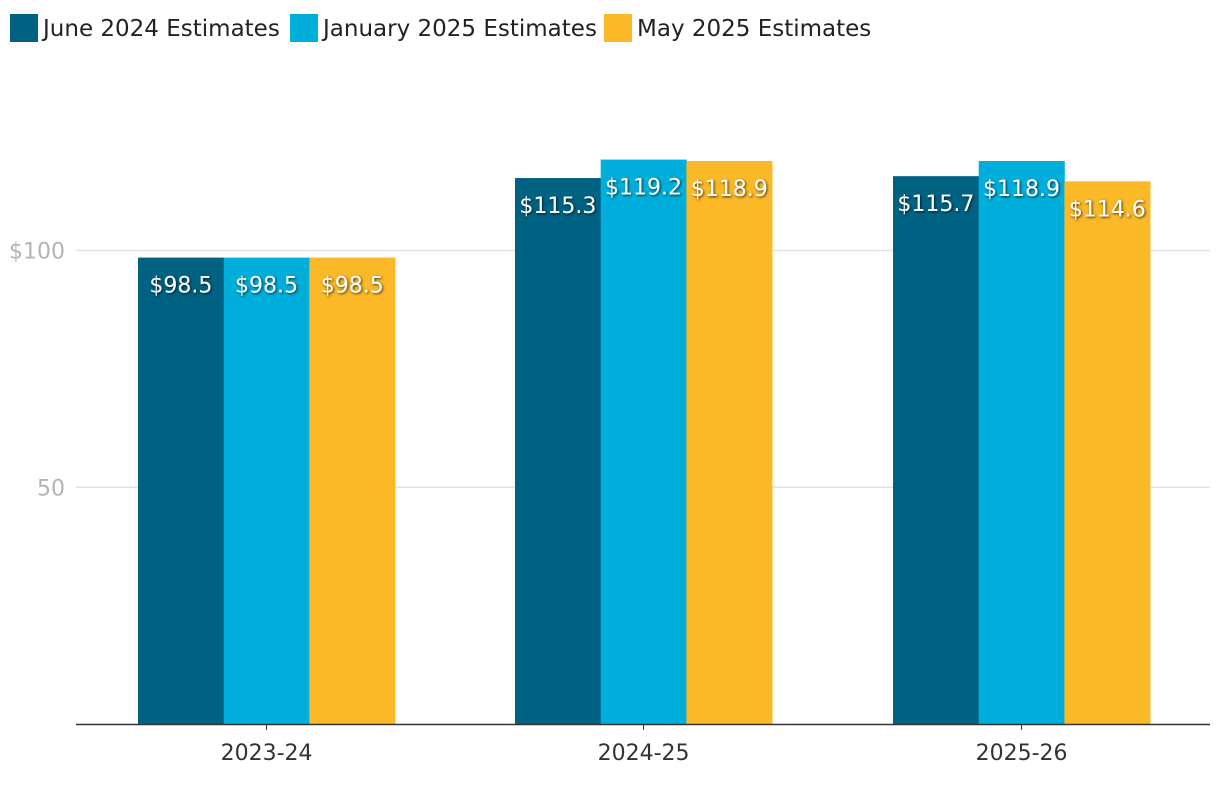  I want to click on legend-label: June 2024 Estimates, so click(160, 29).